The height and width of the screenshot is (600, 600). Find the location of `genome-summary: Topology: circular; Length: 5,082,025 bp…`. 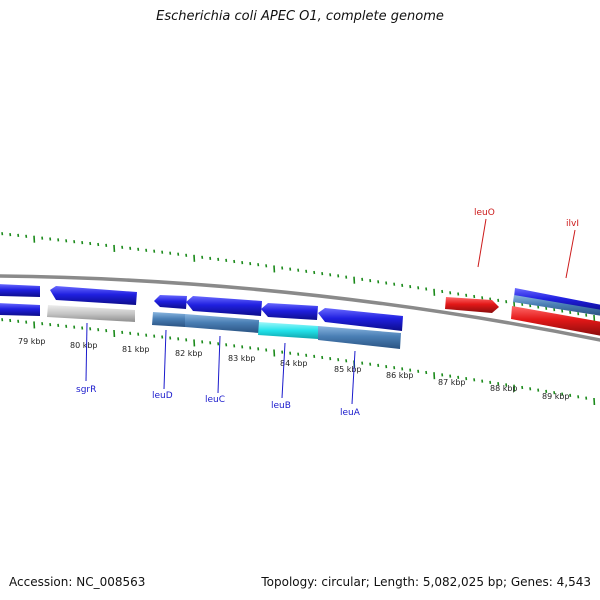

genome-summary: Topology: circular; Length: 5,082,025 bp… is located at coordinates (426, 582).